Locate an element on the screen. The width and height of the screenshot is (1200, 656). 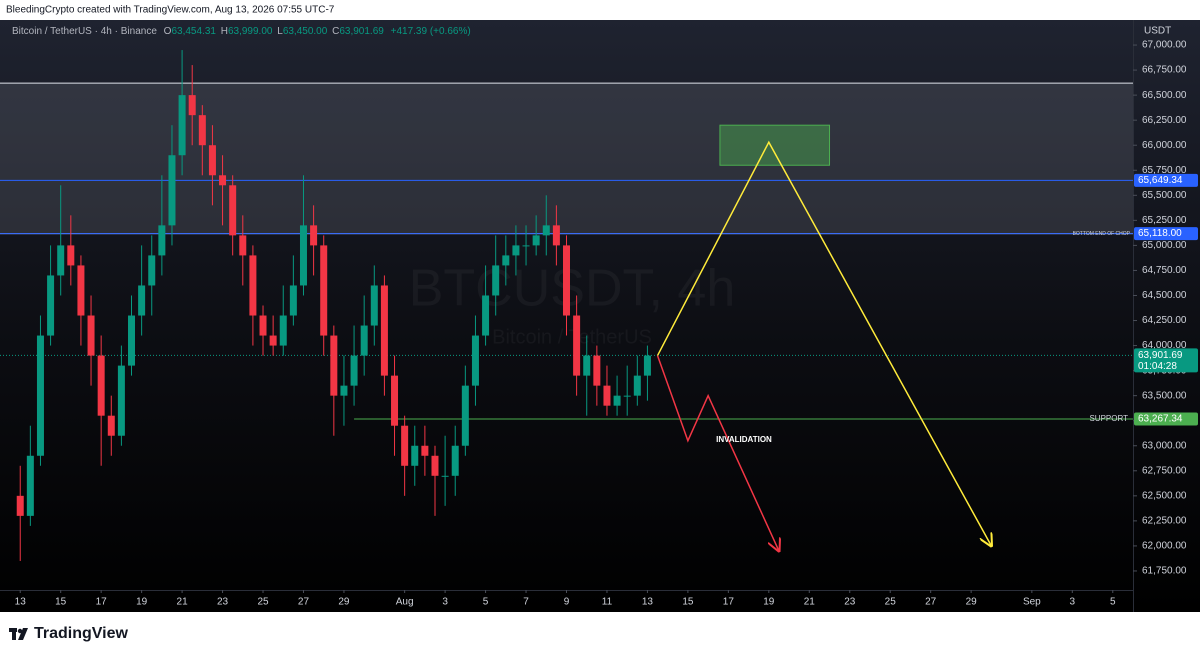
target-box is located at coordinates (775, 145).